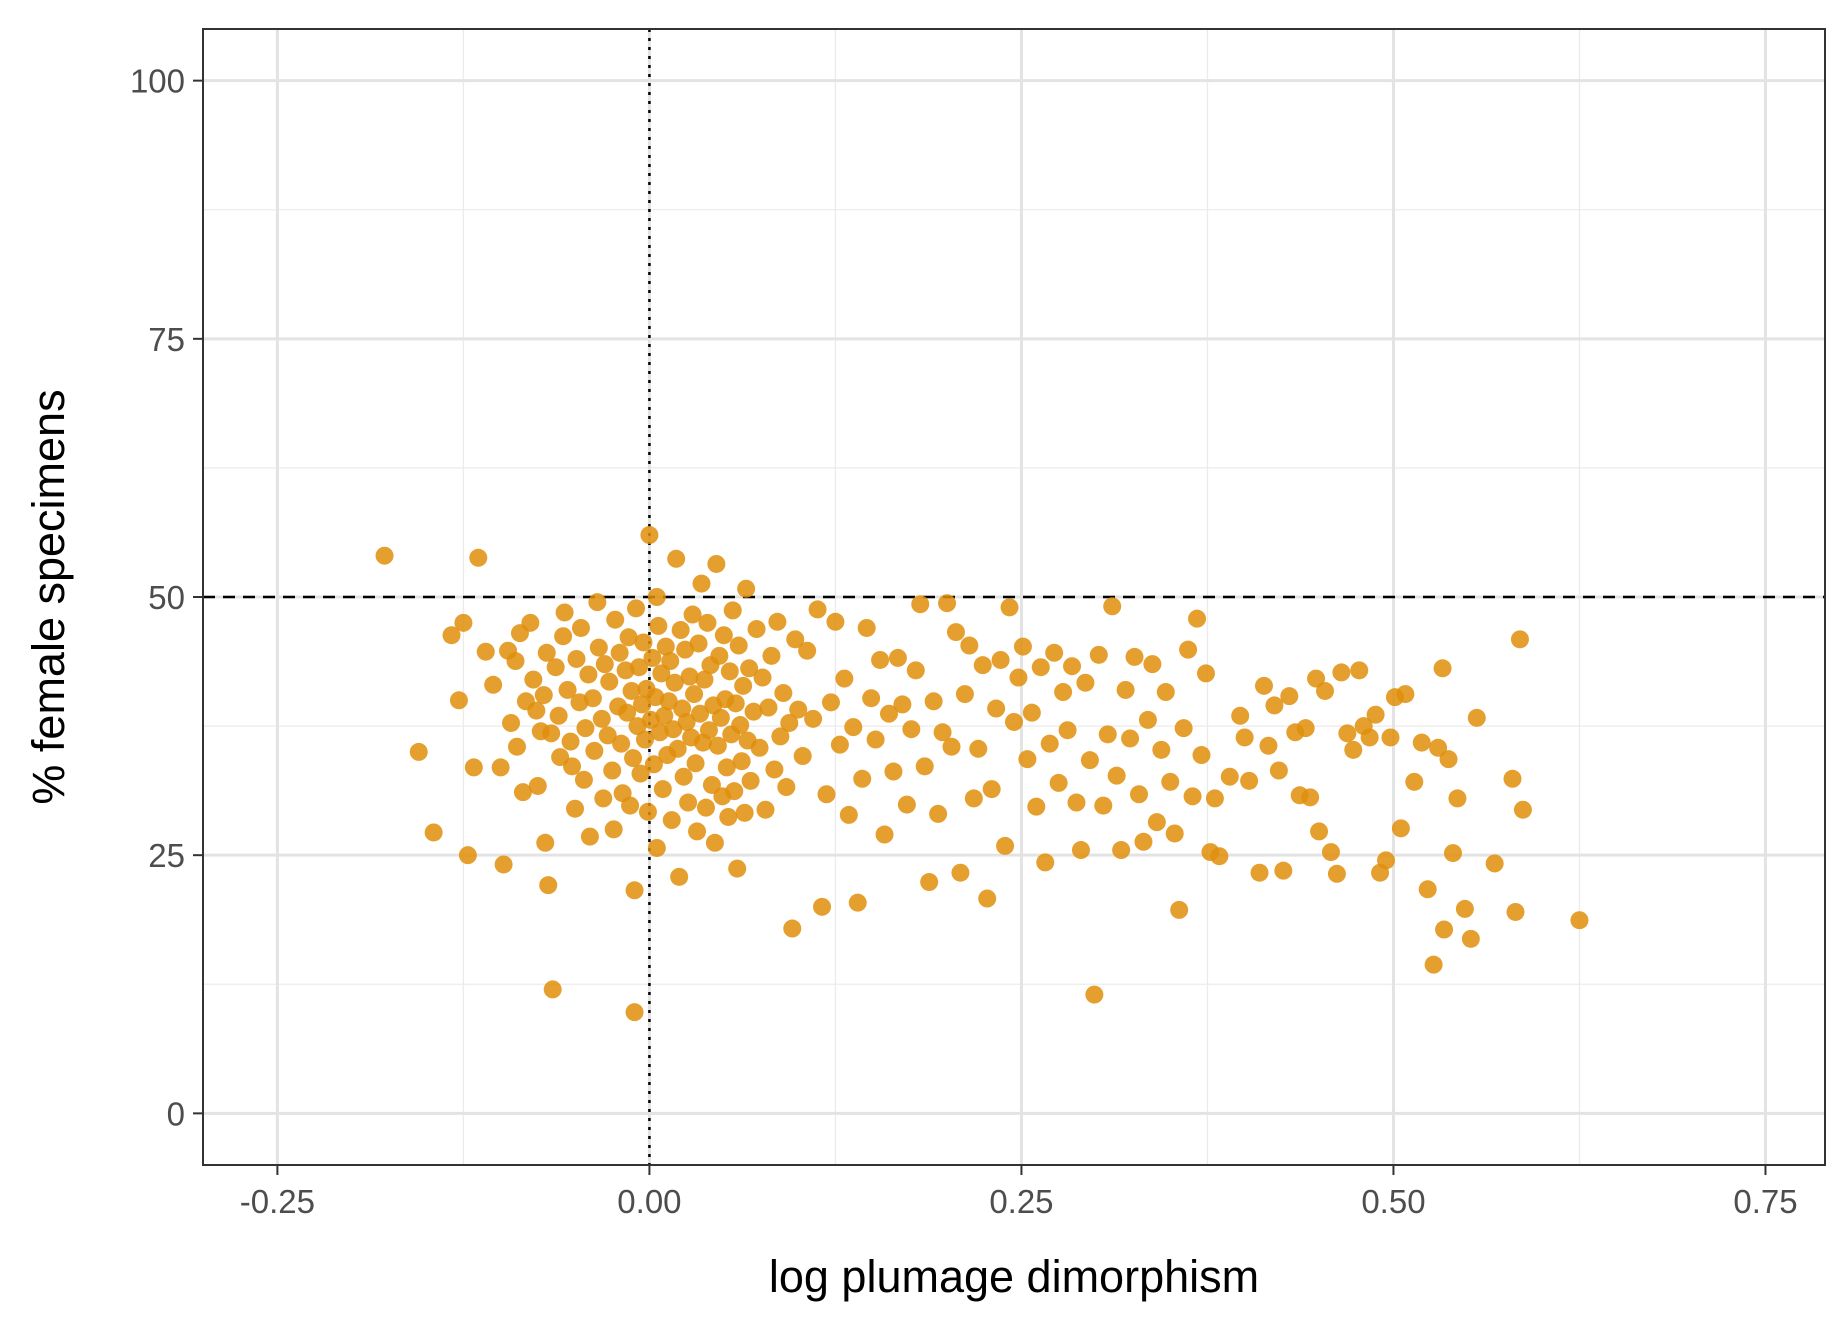 The height and width of the screenshot is (1329, 1845). Describe the element at coordinates (166, 597) in the screenshot. I see `y-axis-ticks: 0 25 50 75 100` at that location.